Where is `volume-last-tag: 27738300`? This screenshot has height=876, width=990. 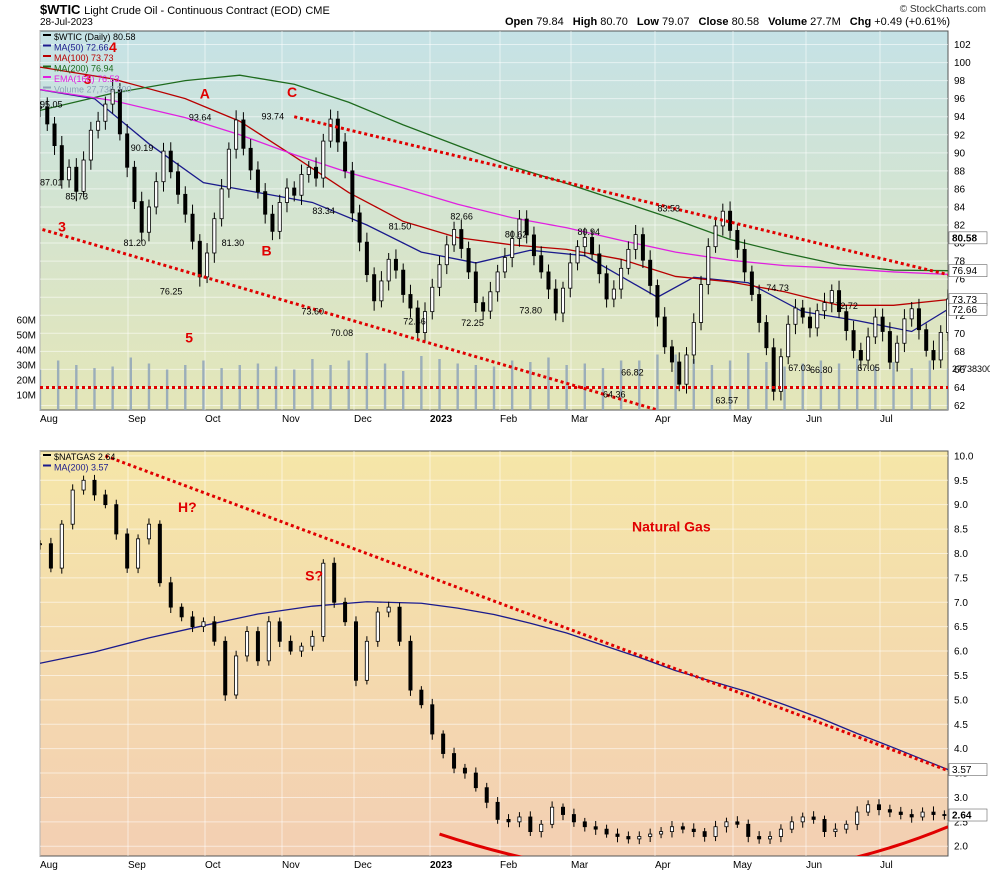
volume-last-tag: 27738300 is located at coordinates (971, 369).